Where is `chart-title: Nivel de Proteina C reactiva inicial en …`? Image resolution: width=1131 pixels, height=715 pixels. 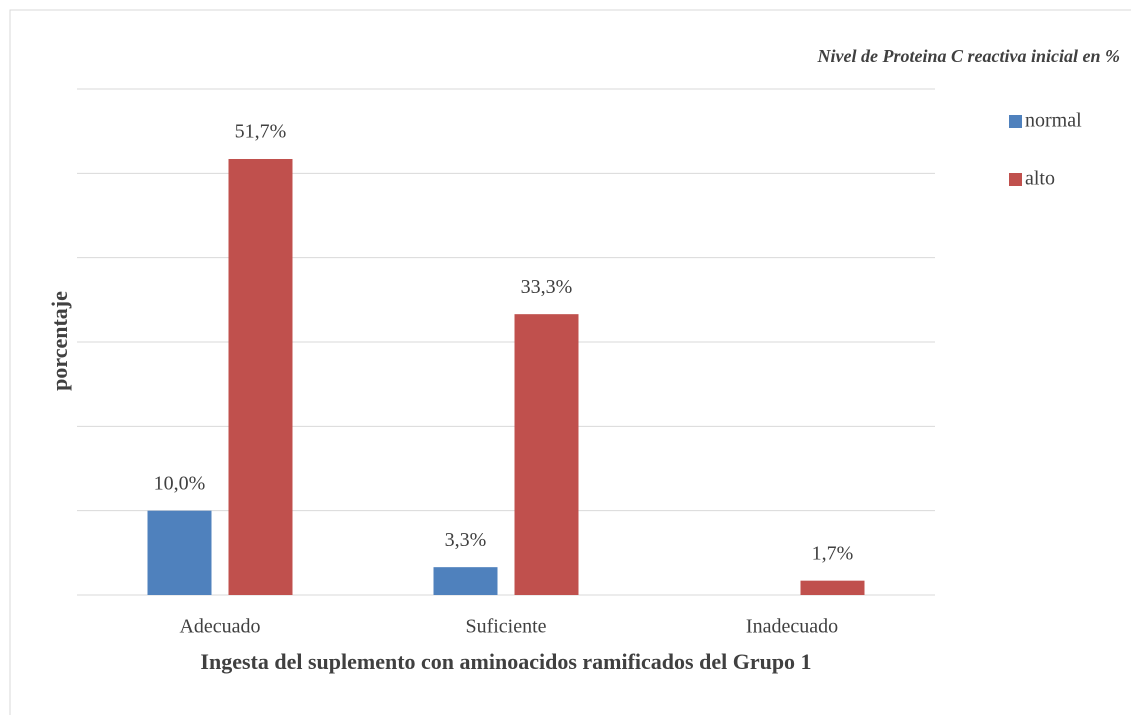 chart-title: Nivel de Proteina C reactiva inicial en … is located at coordinates (968, 56).